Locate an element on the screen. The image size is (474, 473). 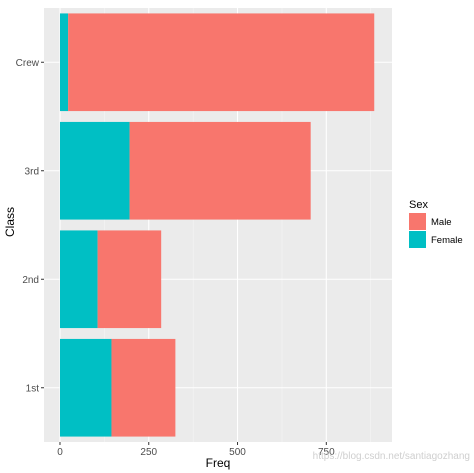
legend: Sex Male Female is located at coordinates (436, 223).